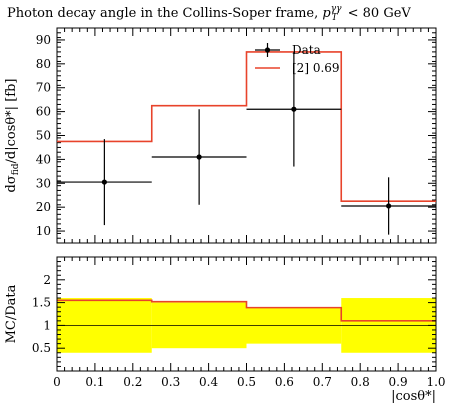 This screenshot has height=407, width=450. Describe the element at coordinates (413, 396) in the screenshot. I see `ratio-x-axis-title: |cosθ*|` at that location.